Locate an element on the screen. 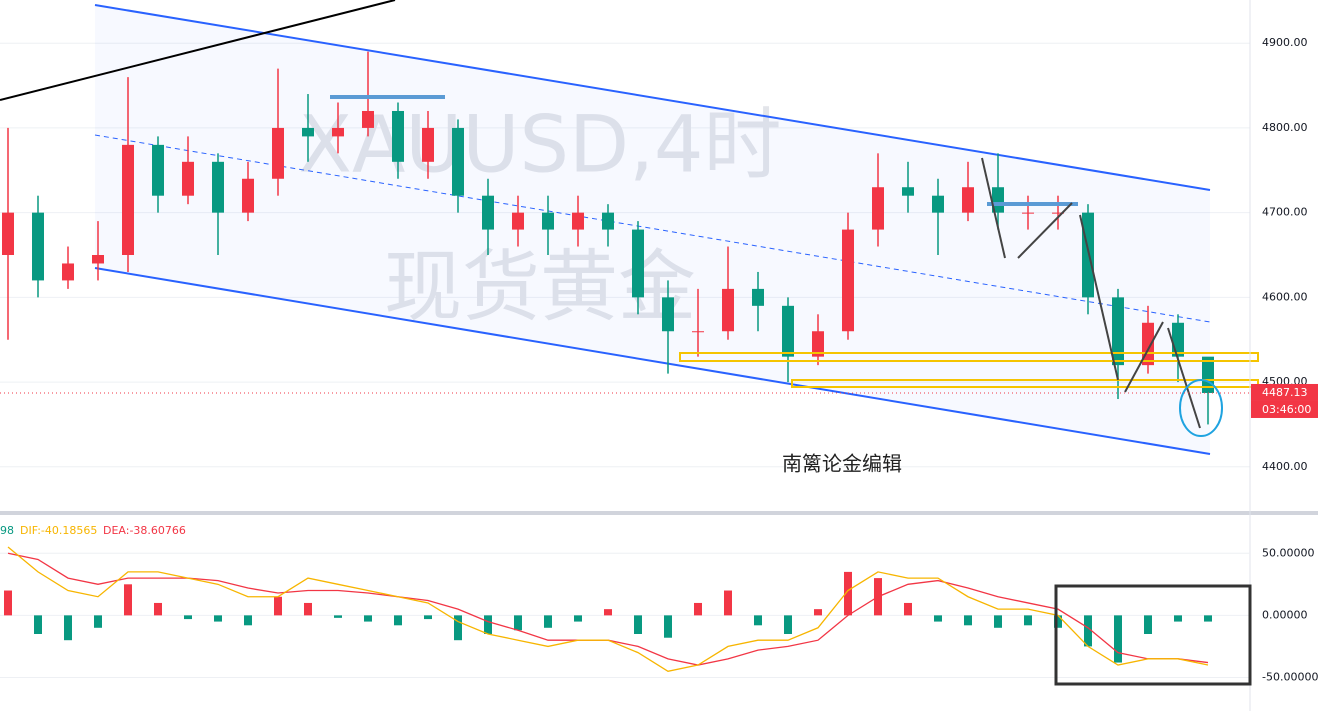 Image resolution: width=1318 pixels, height=711 pixels. y-tick-label: 50.00000 is located at coordinates (1288, 552).